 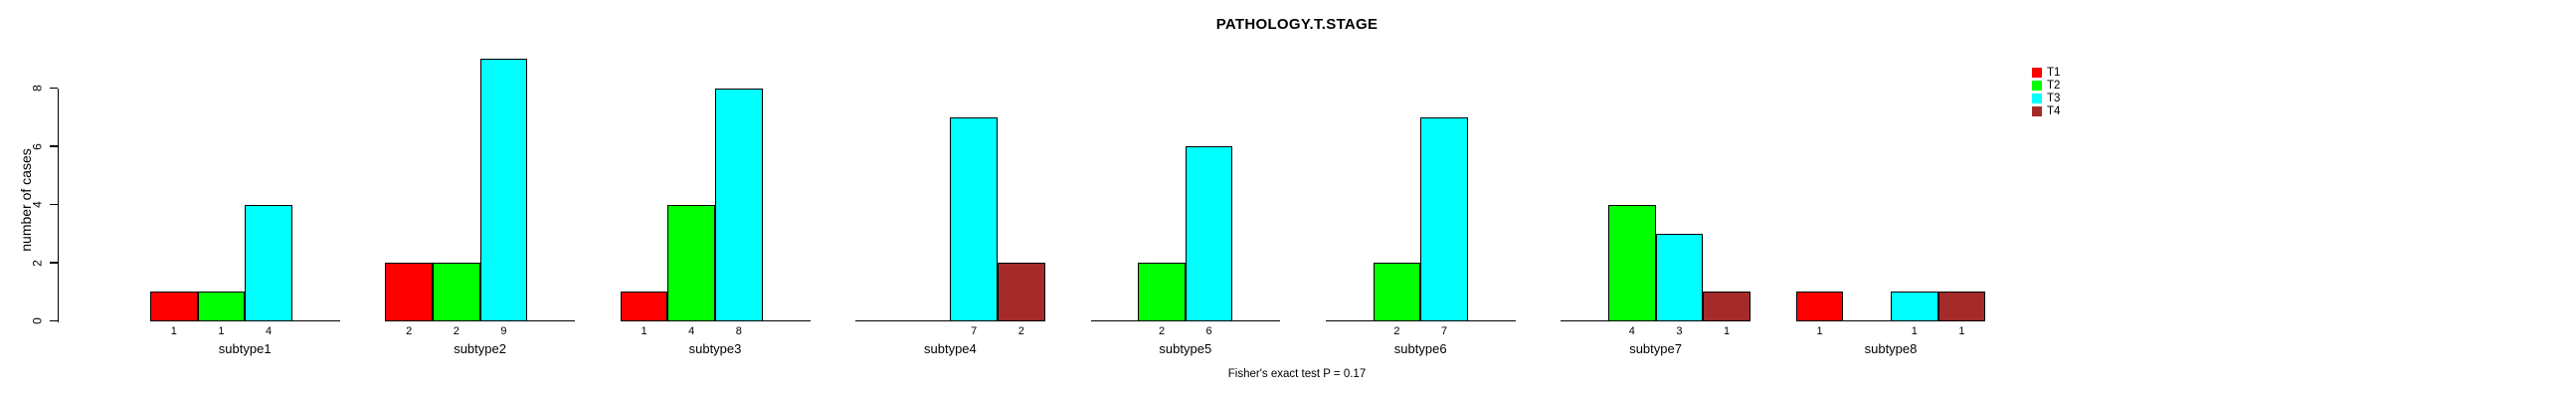 What do you see at coordinates (268, 263) in the screenshot?
I see `bar-subtype1-T3` at bounding box center [268, 263].